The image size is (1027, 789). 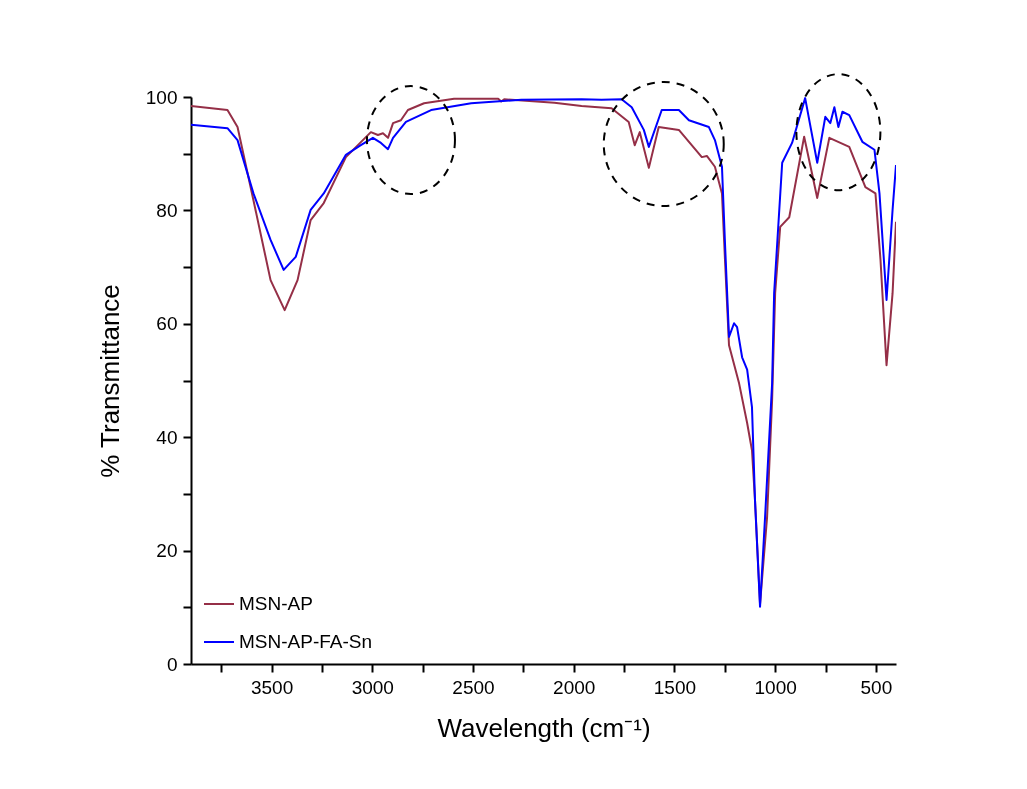 I want to click on x-tick-label: 3000, so click(x=372, y=687).